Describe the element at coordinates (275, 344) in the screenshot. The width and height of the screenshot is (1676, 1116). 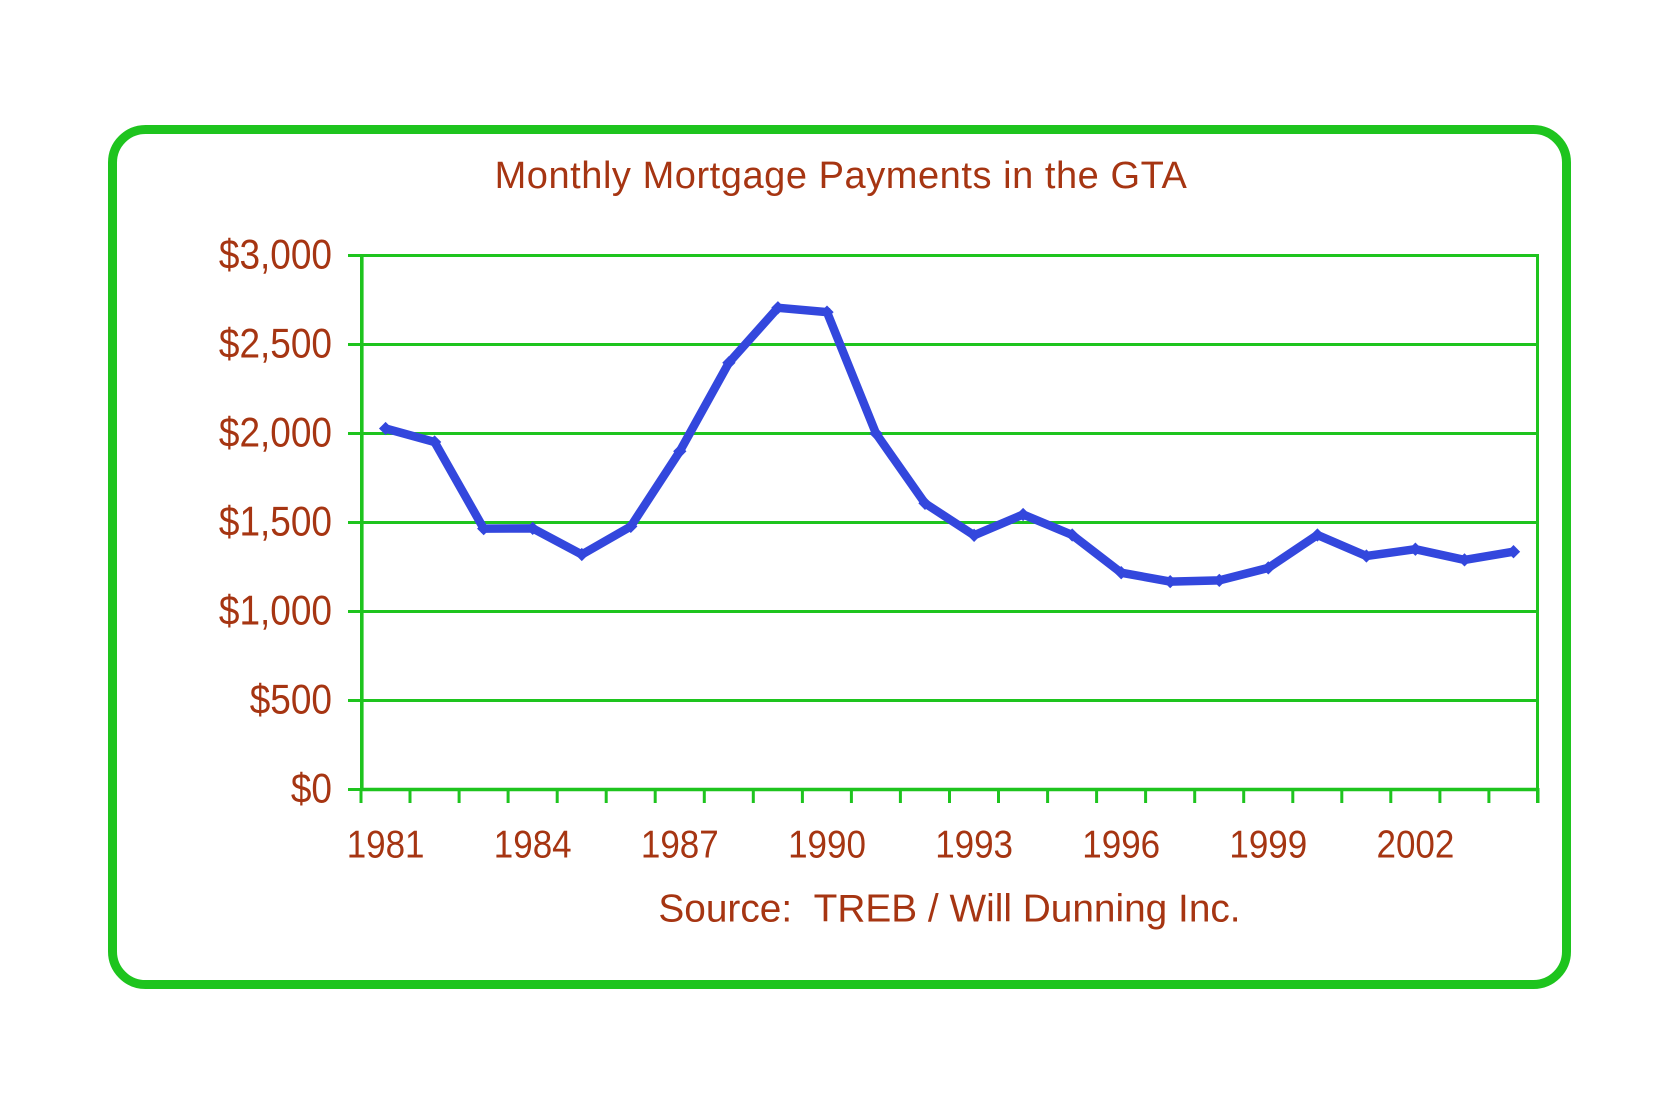
I see `svg-text: $2,500` at that location.